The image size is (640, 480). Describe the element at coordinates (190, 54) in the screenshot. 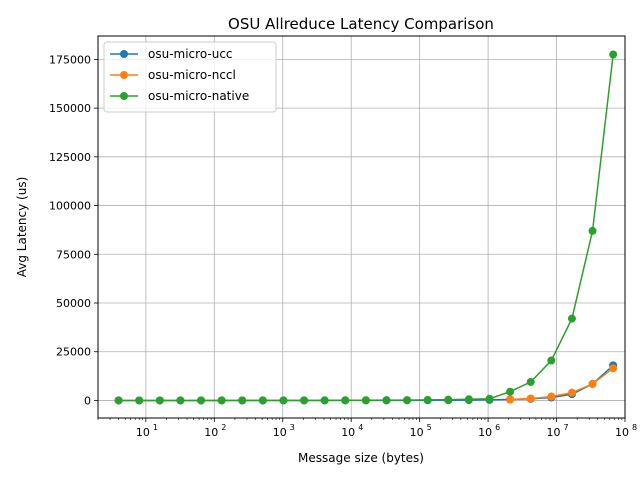

I see `legend-label: osu-micro-ucc` at that location.